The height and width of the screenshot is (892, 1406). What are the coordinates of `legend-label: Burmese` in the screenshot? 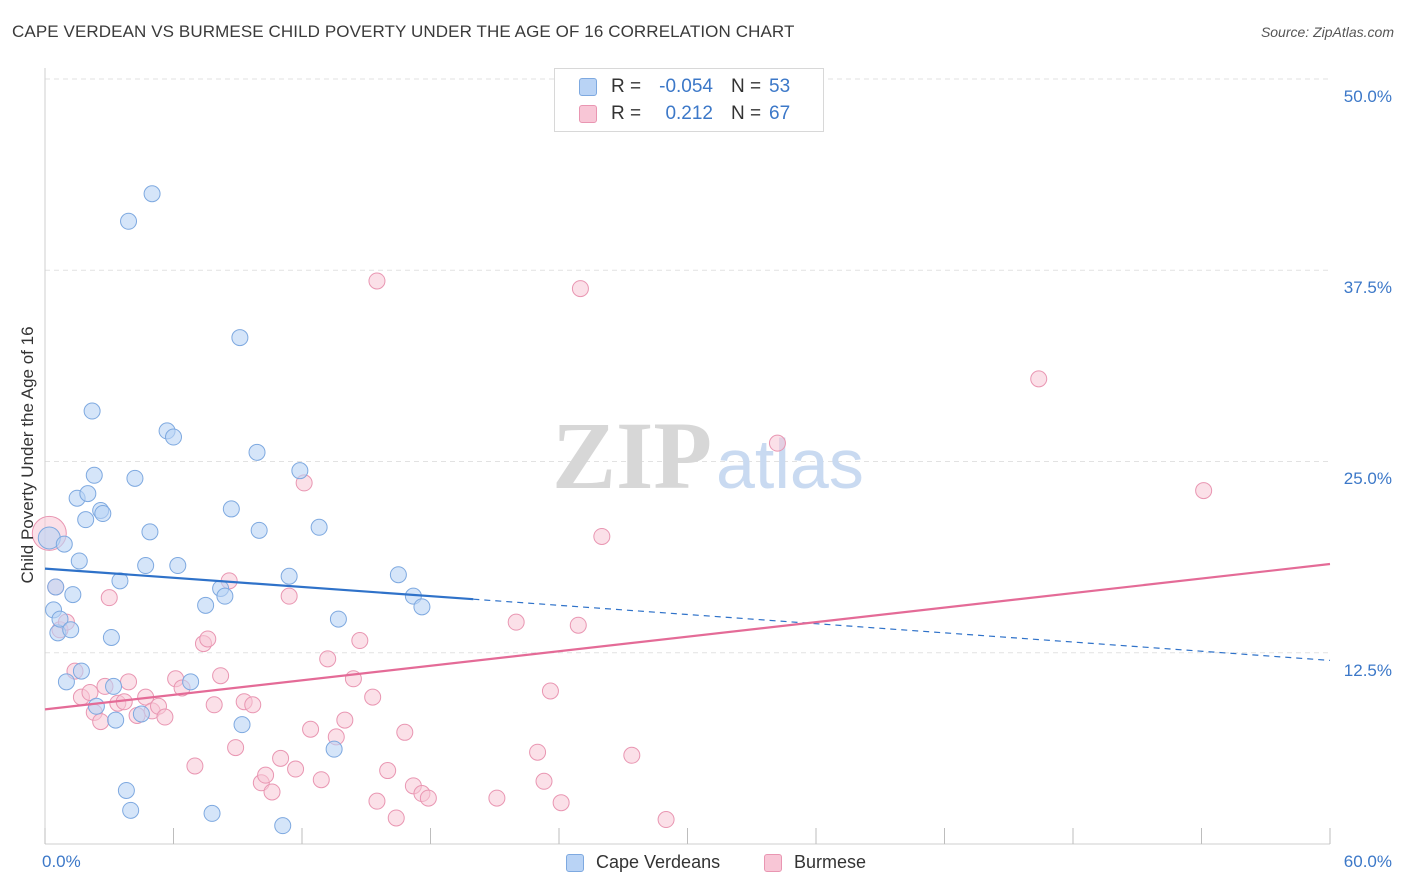 It's located at (830, 862).